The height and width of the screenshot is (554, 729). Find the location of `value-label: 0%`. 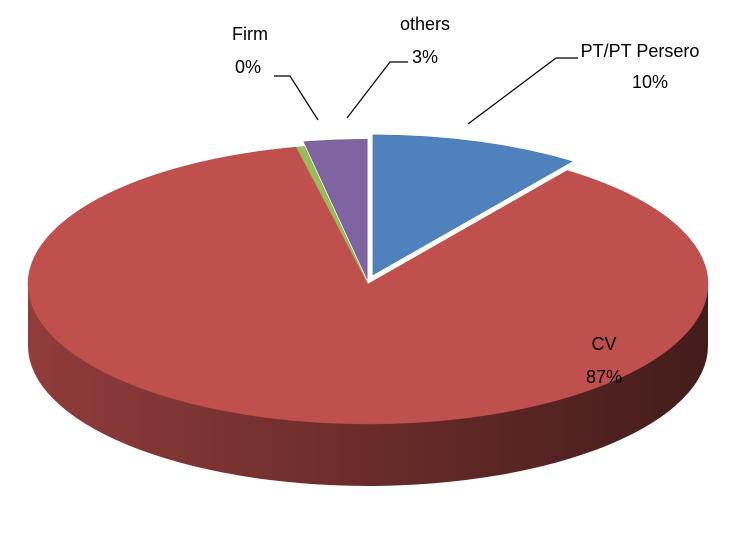

value-label: 0% is located at coordinates (248, 67).